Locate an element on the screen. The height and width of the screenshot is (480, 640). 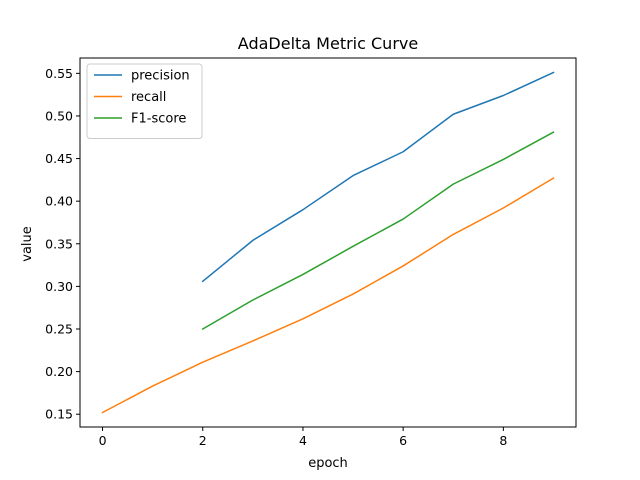
y-tick-label: 0.30 is located at coordinates (59, 286).